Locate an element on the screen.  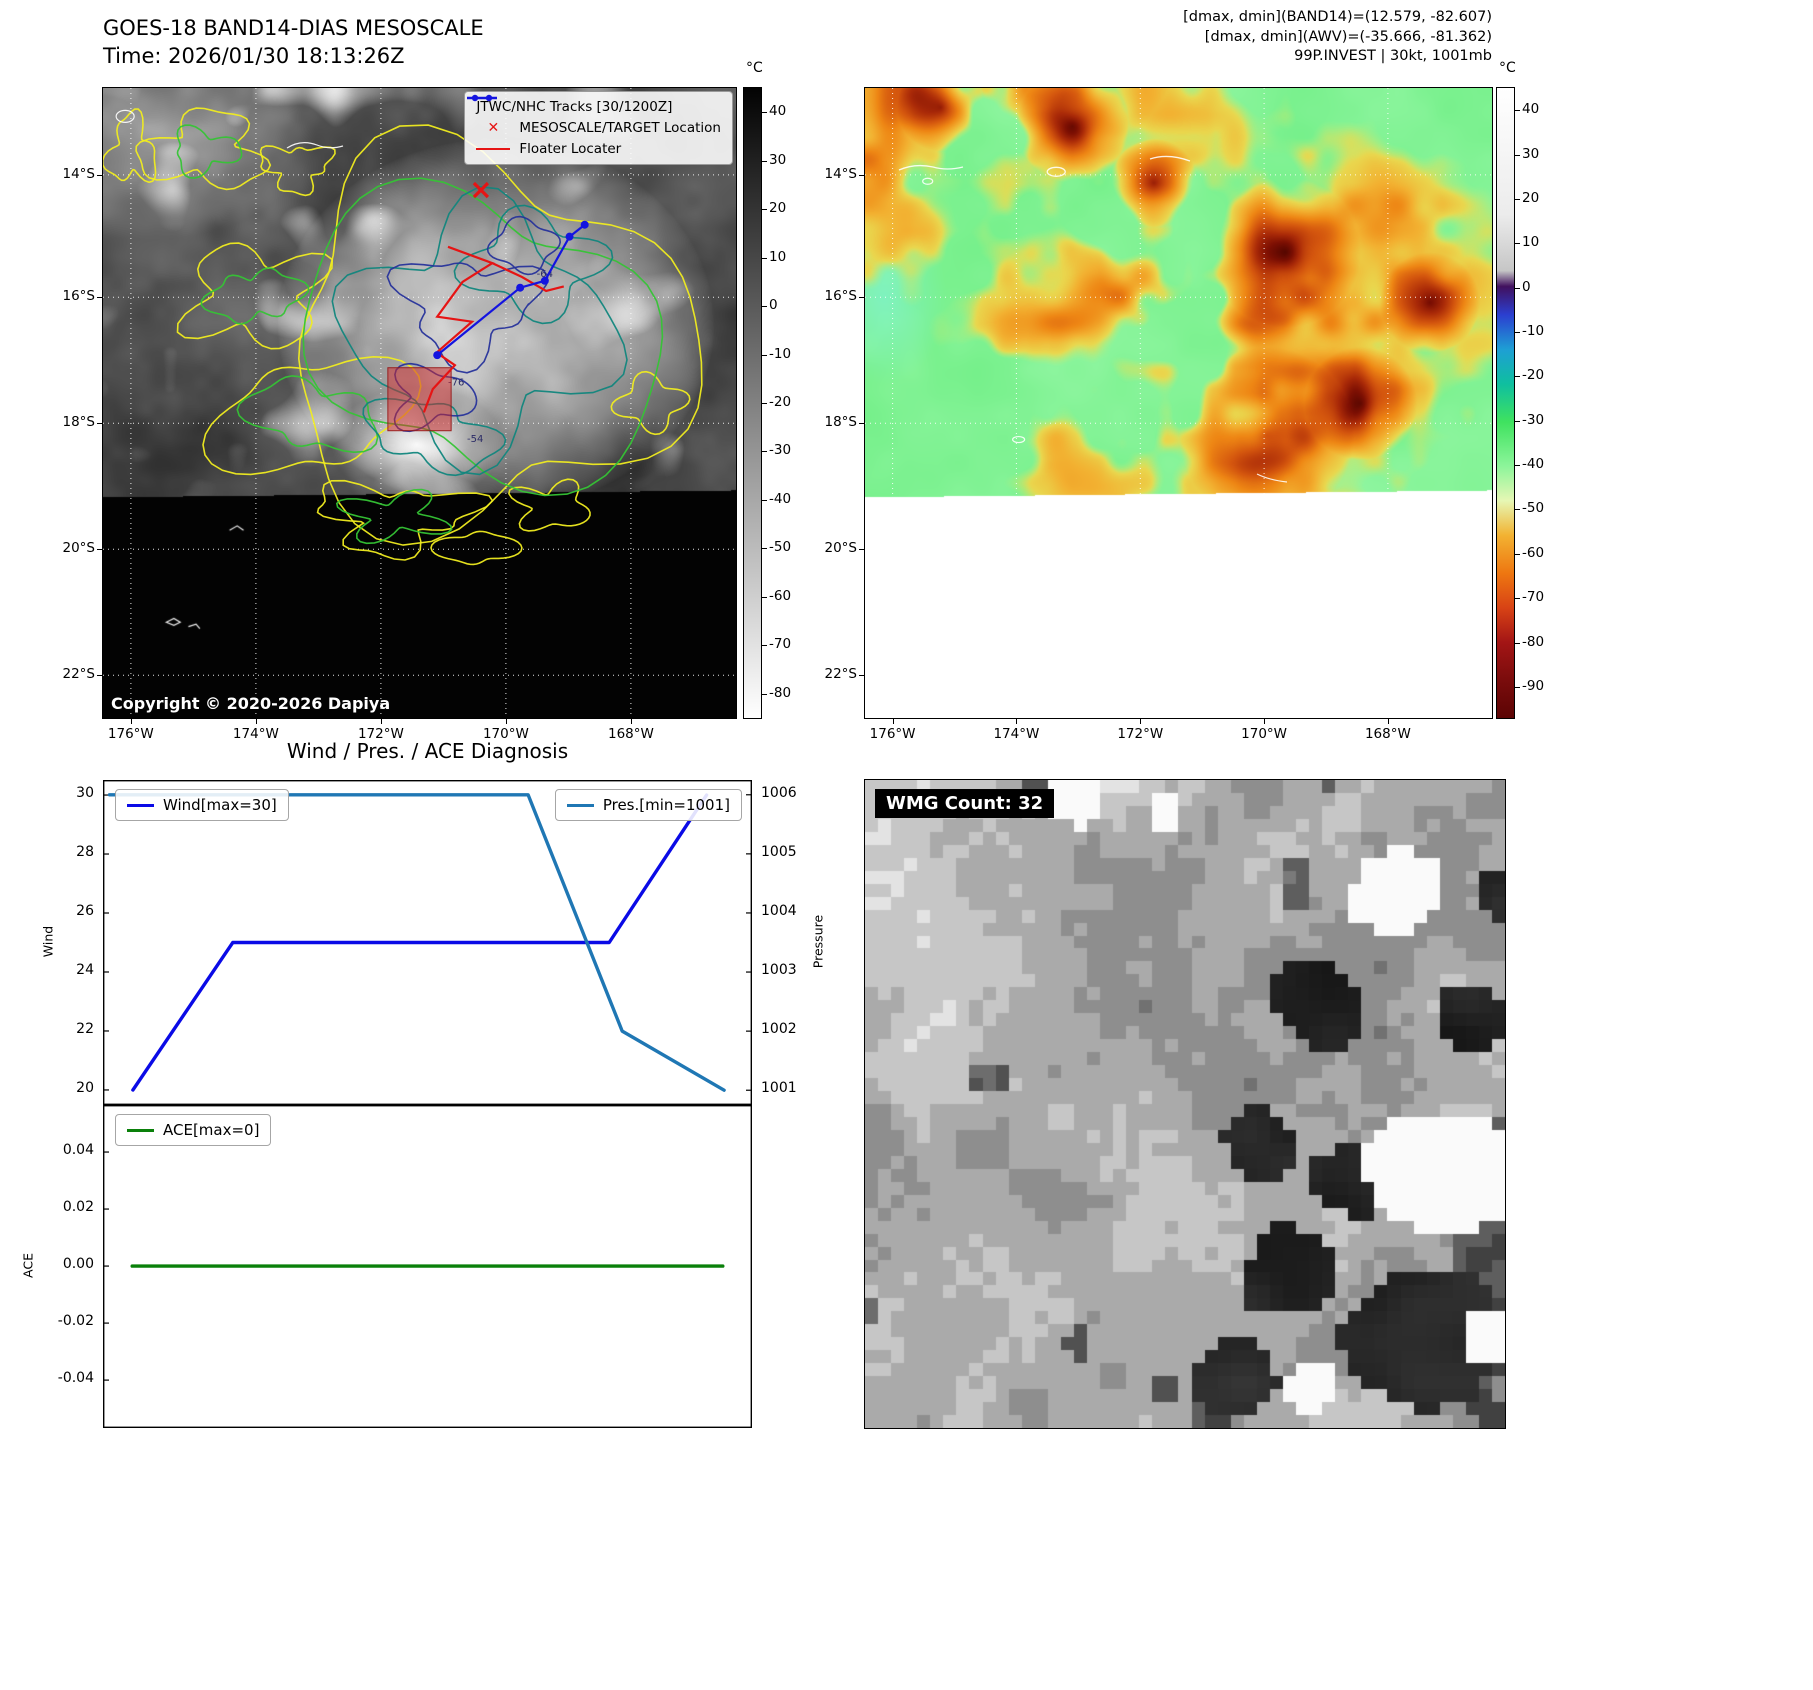
awv-map-panel is located at coordinates (1178, 403).